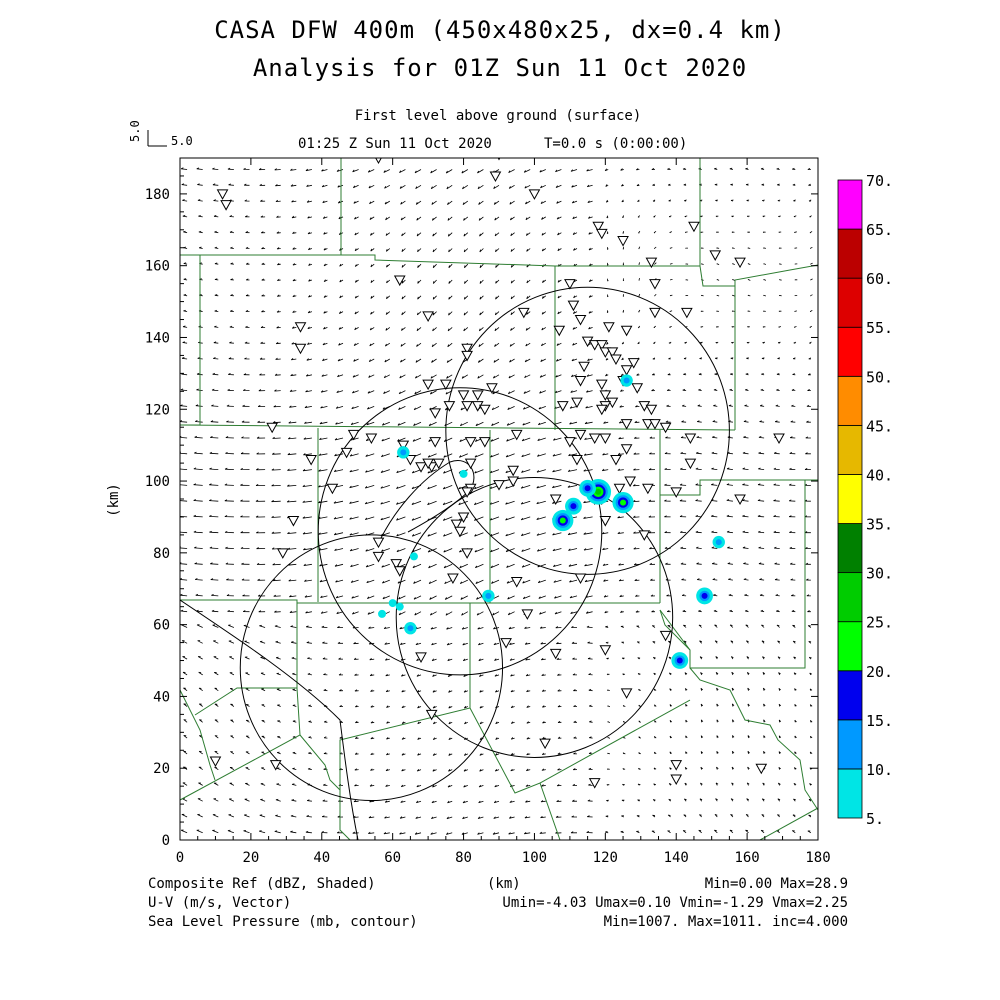  Describe the element at coordinates (220, 903) in the screenshot. I see `field-wind-label: U-V (m/s, Vector)` at that location.